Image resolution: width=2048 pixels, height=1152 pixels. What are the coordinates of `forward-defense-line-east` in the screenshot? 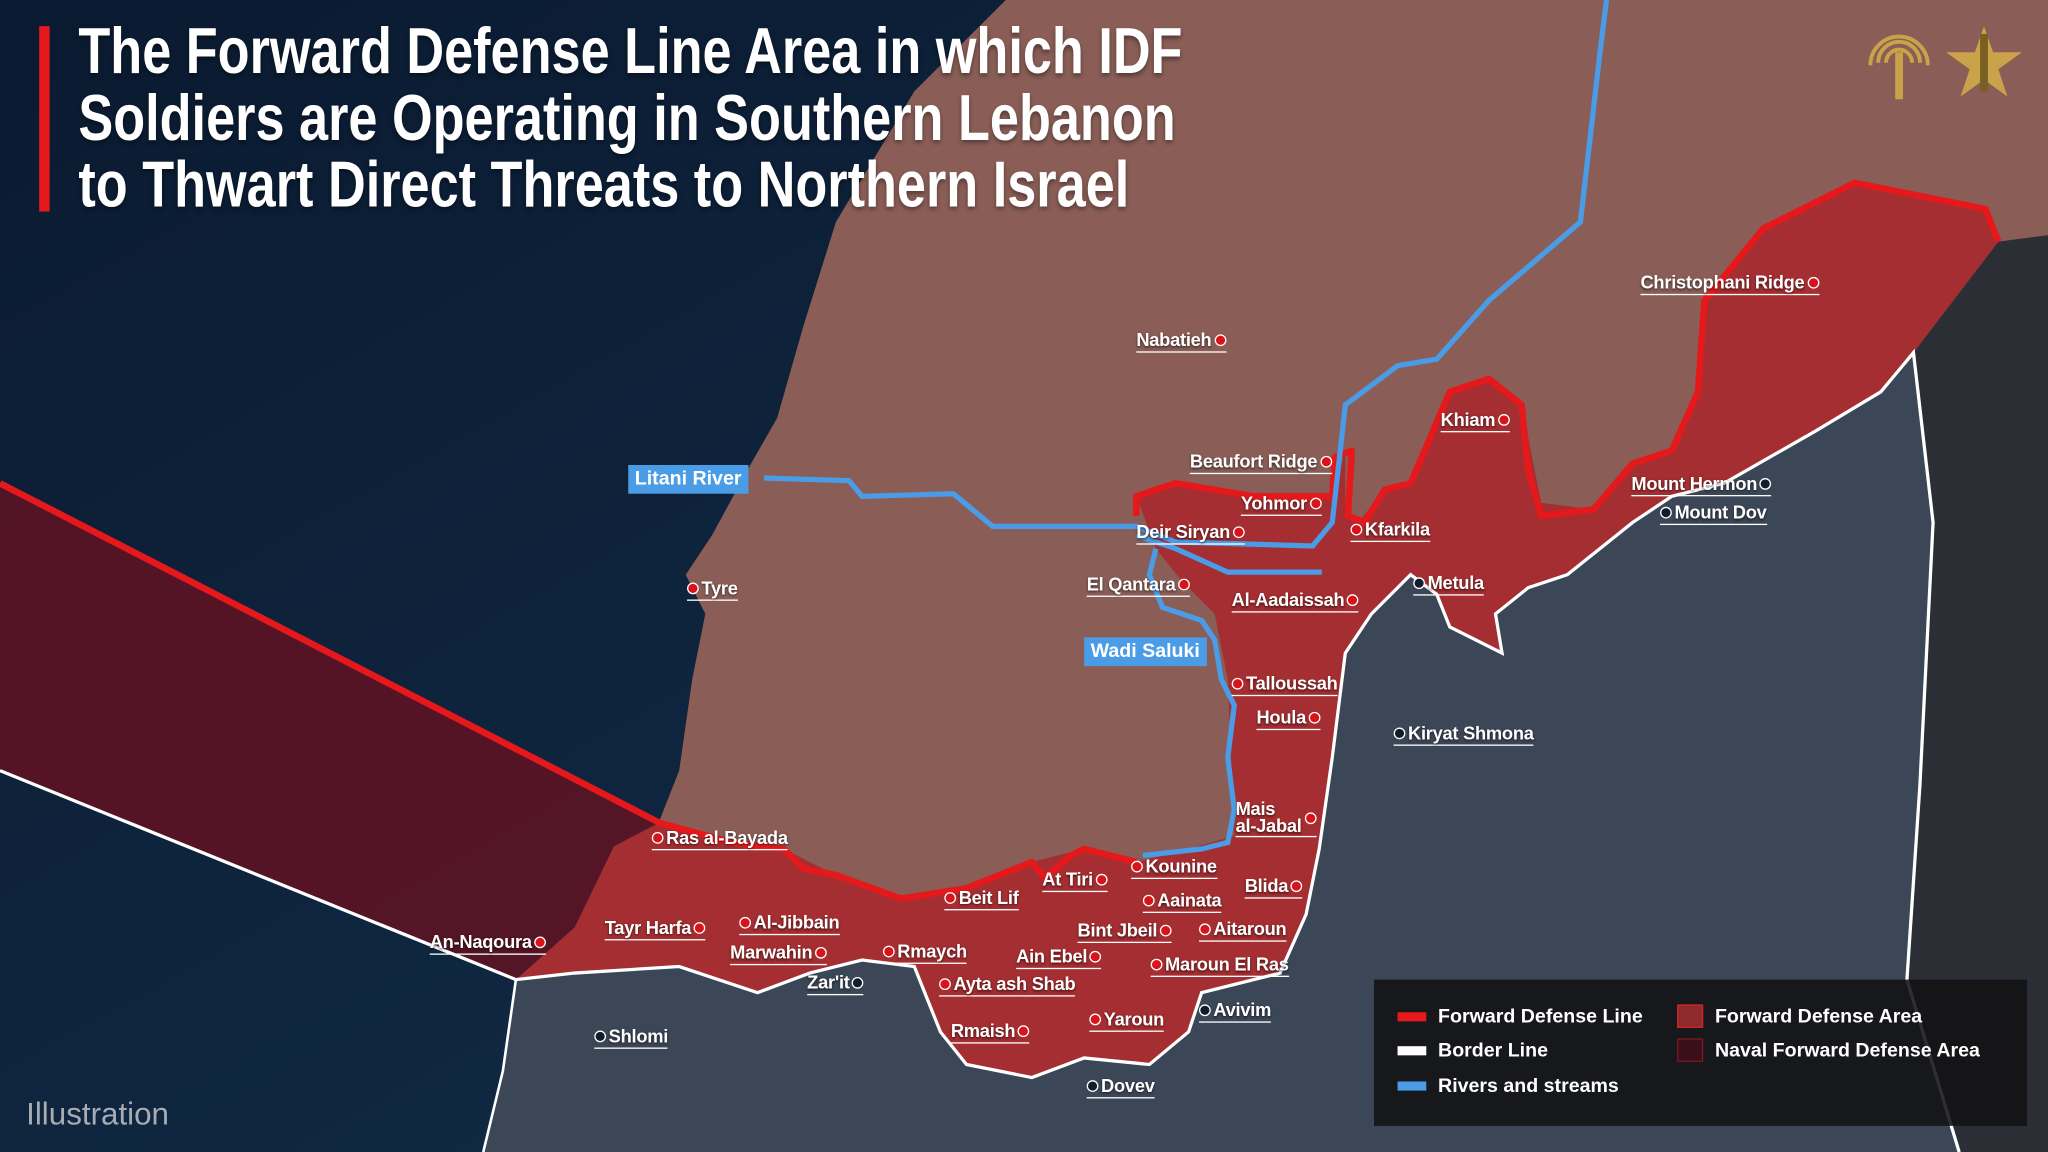 It's located at (1567, 352).